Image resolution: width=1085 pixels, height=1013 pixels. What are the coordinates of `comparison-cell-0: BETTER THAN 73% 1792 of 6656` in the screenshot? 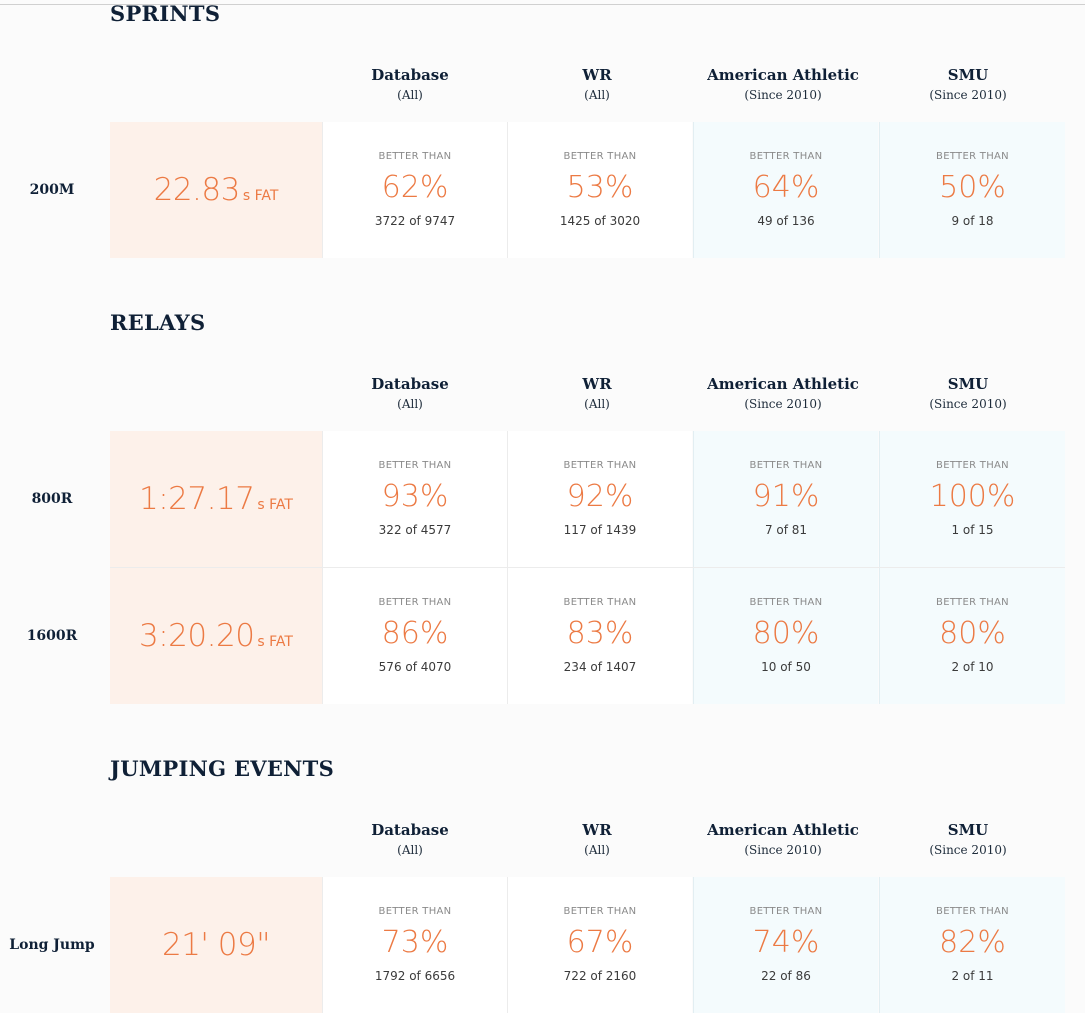 It's located at (414, 945).